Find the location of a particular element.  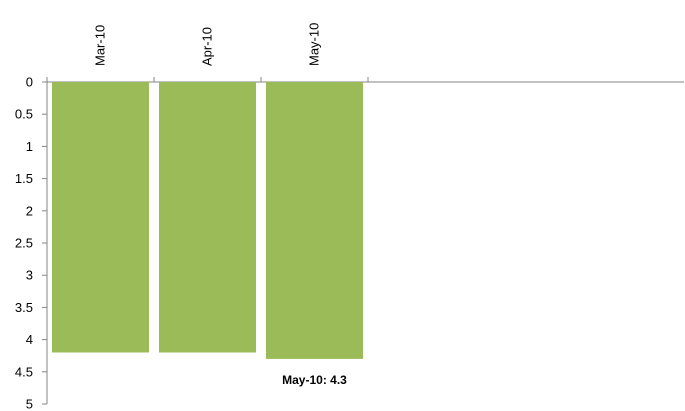

category-label: Mar-10 is located at coordinates (100, 45).